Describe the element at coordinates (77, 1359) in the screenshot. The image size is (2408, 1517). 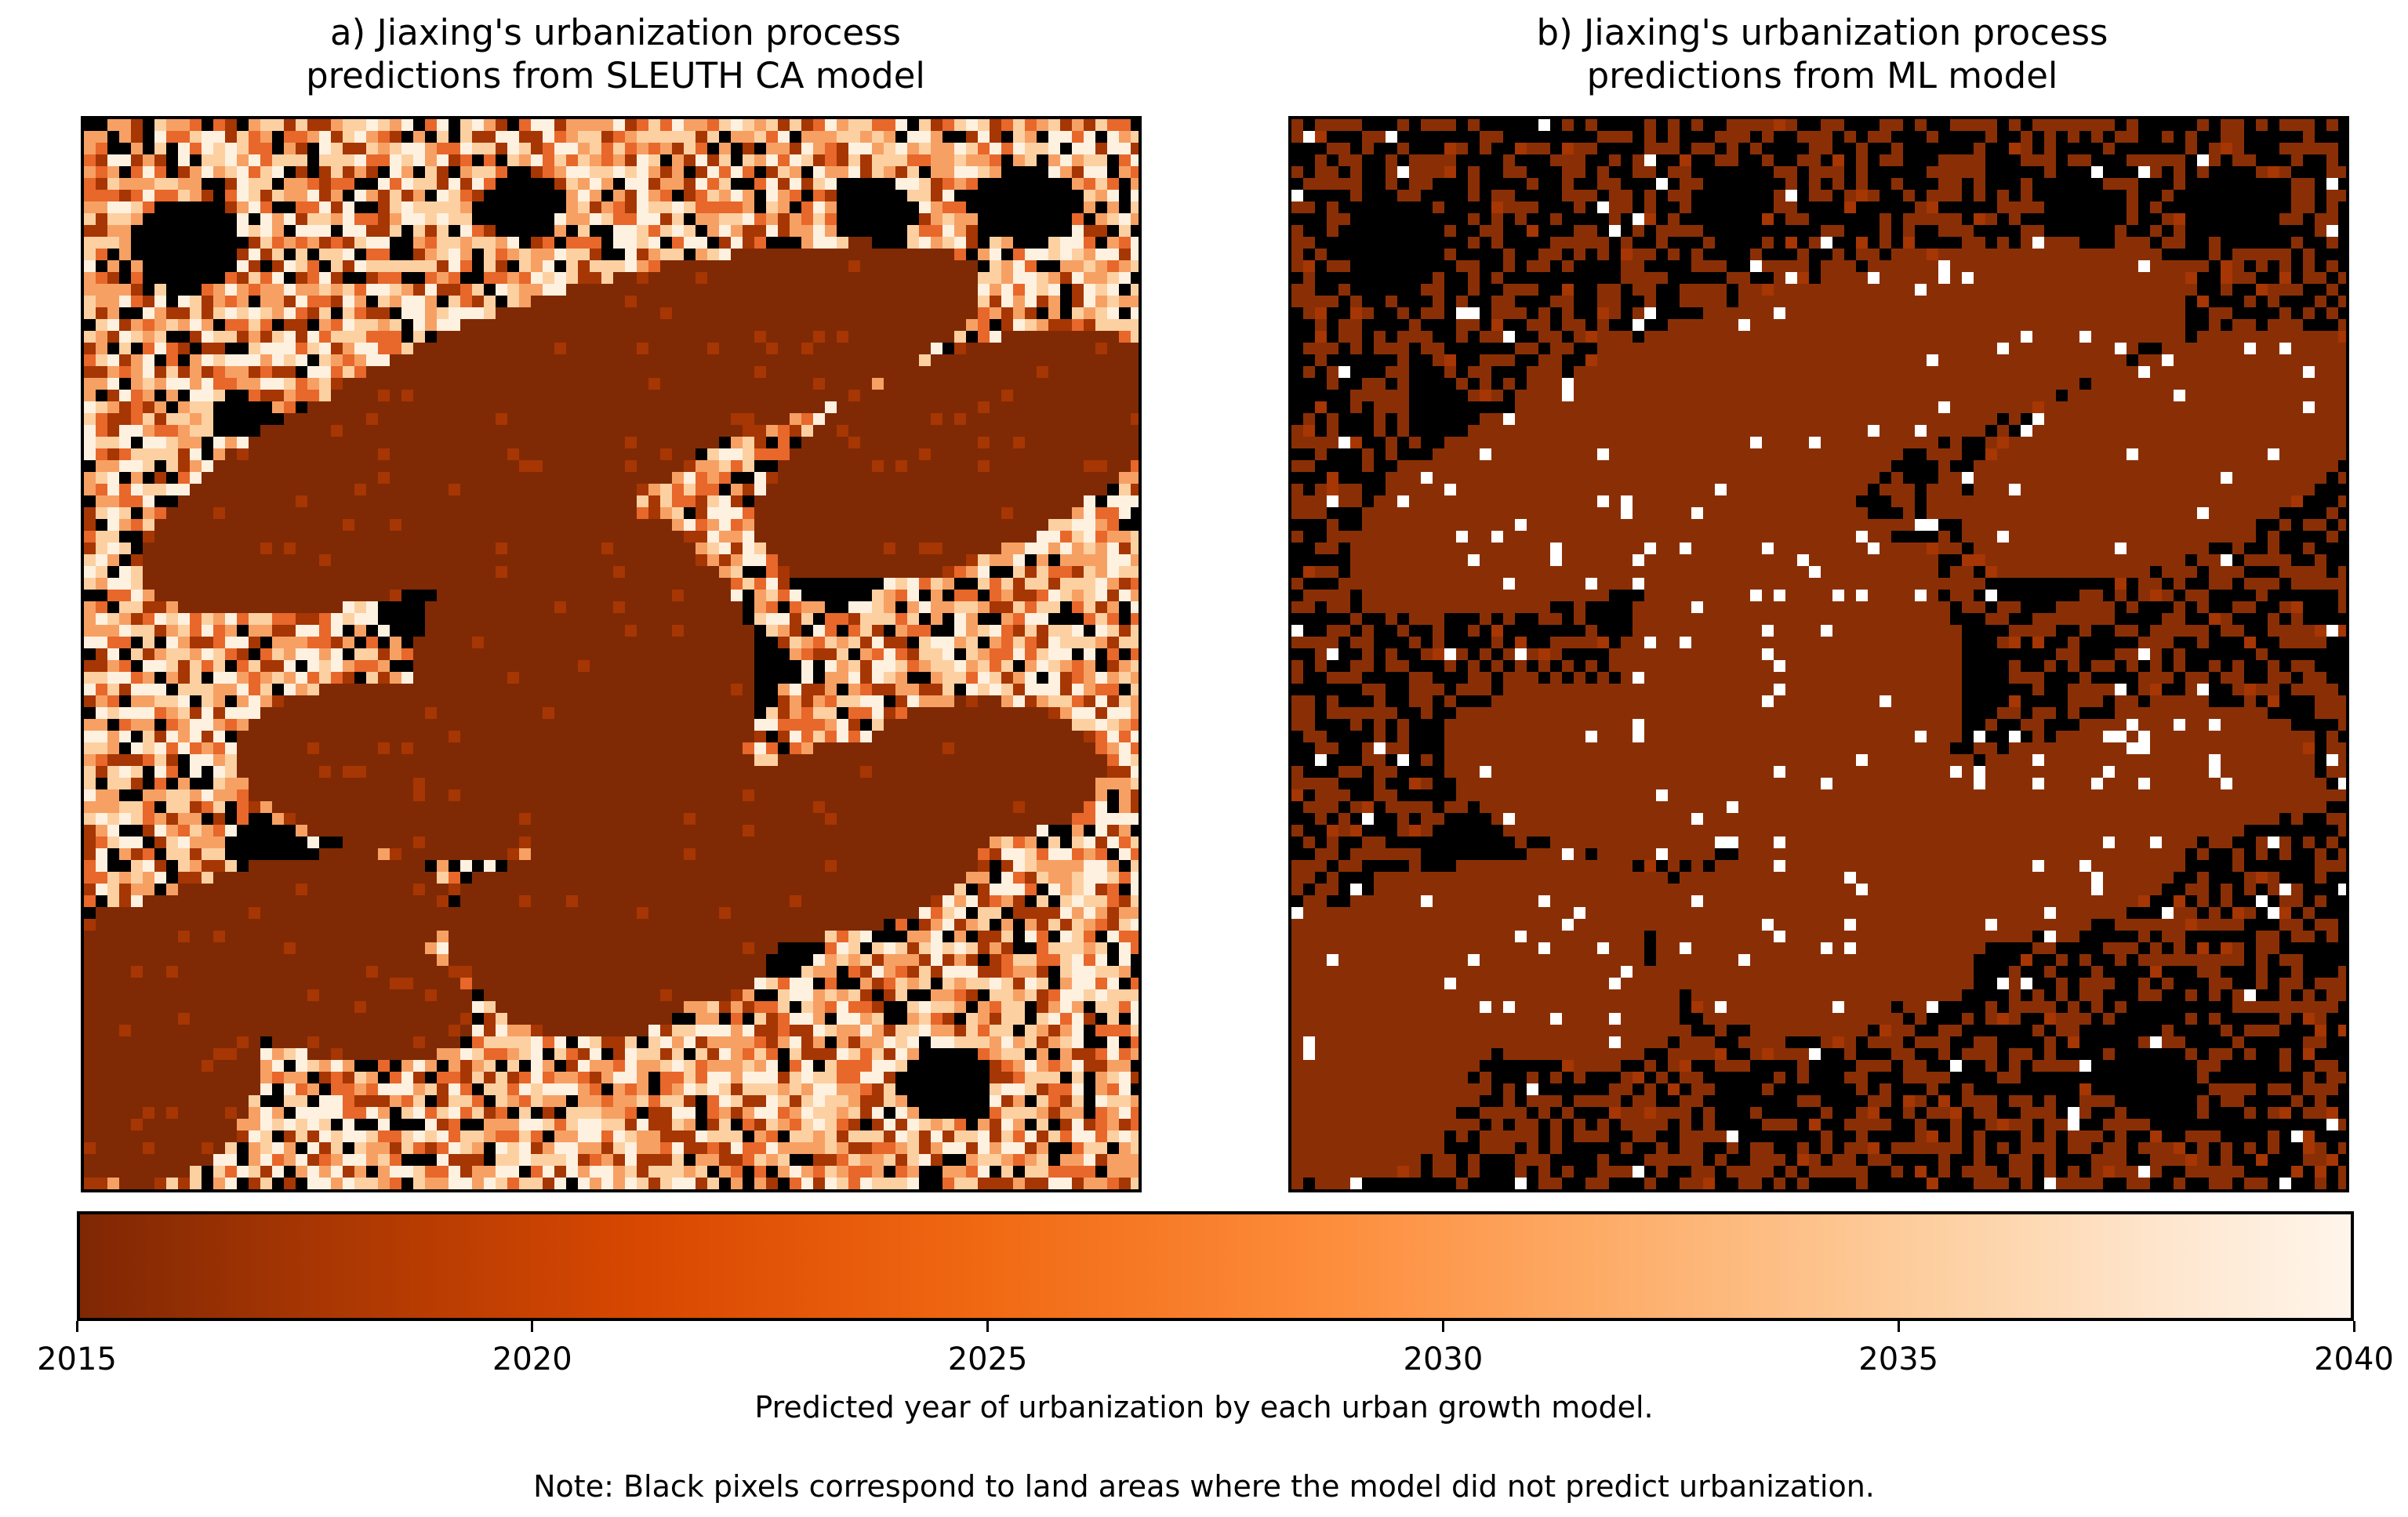
I see `colorbar-tick-label: 2015` at that location.